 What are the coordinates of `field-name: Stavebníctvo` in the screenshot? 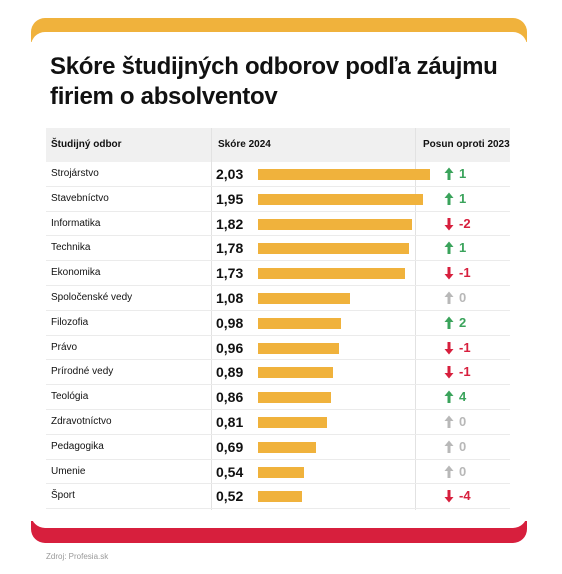 It's located at (80, 198).